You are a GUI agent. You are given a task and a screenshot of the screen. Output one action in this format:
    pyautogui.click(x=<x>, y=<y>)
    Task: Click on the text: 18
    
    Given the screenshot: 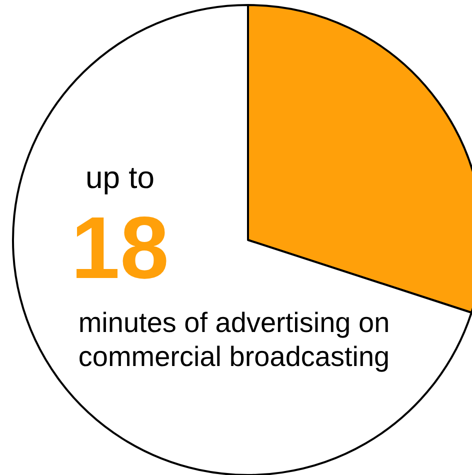 What is the action you would take?
    pyautogui.click(x=120, y=247)
    